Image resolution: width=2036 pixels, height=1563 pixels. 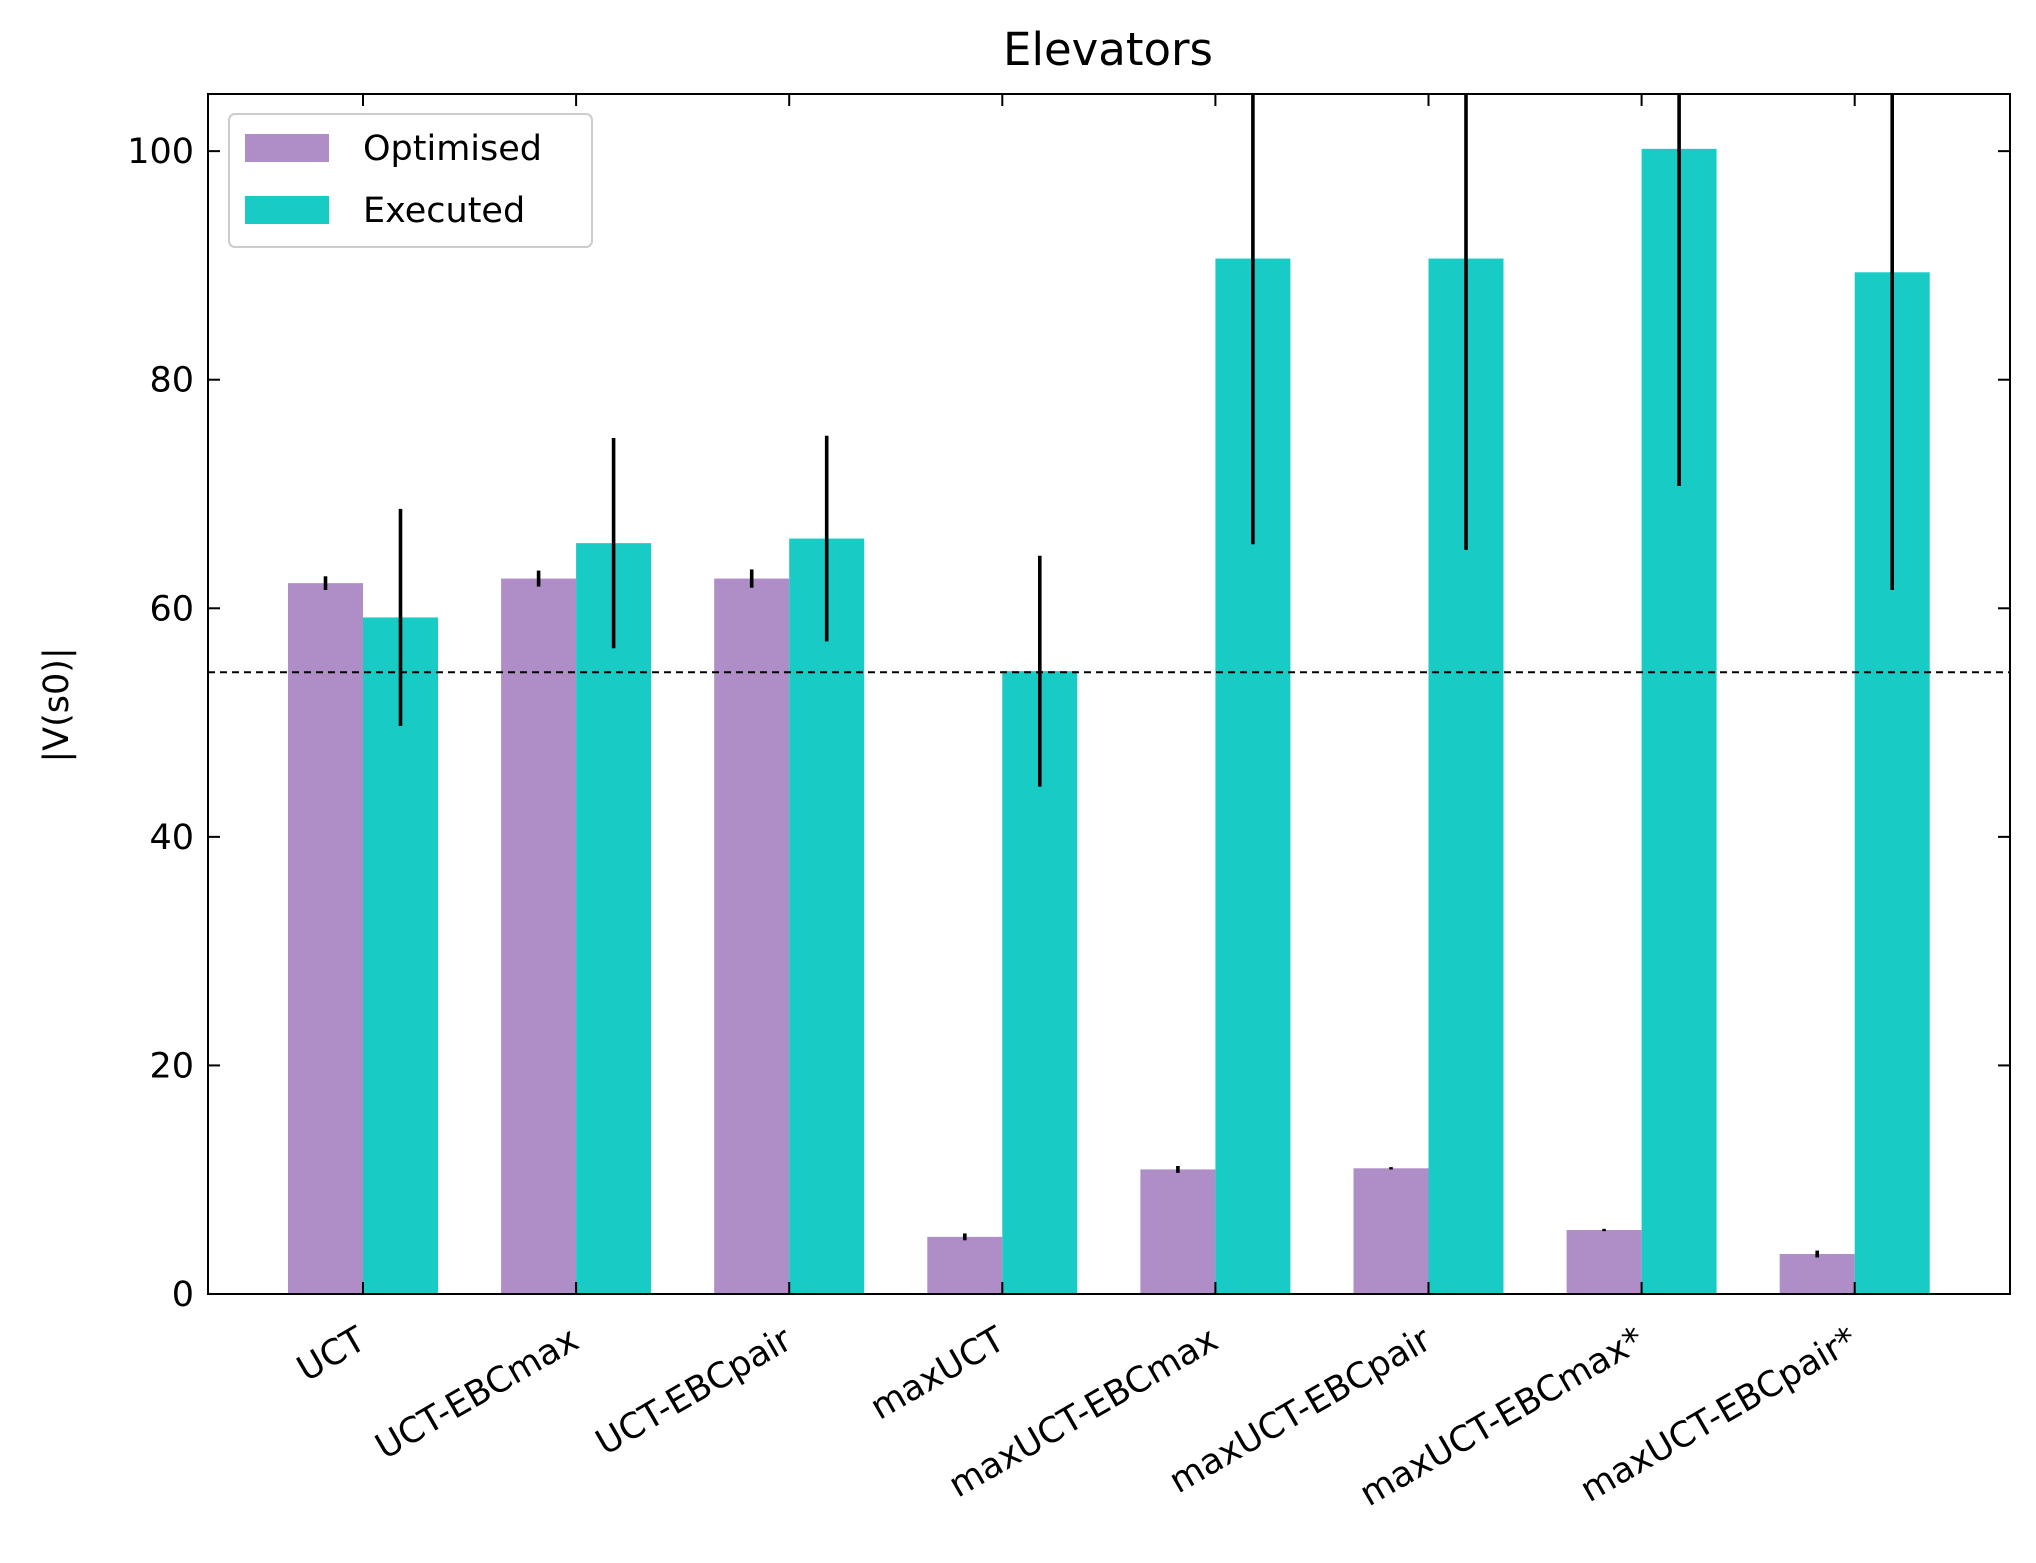 I want to click on x-tick-label: UCT-EBCpair, so click(x=694, y=1391).